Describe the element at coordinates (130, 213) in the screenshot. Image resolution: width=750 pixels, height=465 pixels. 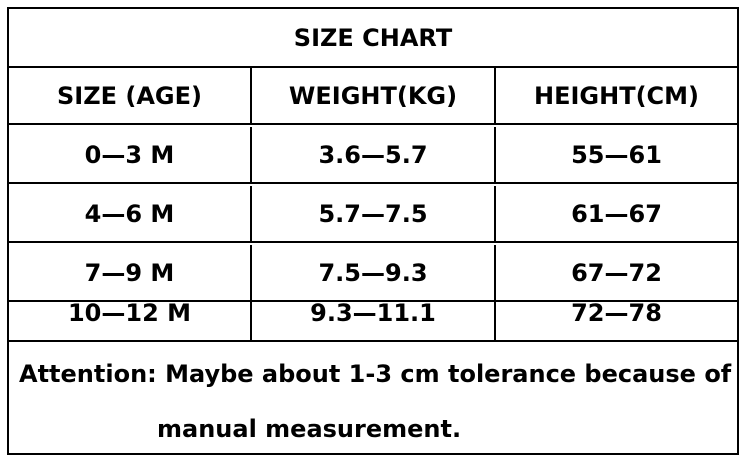
I see `cell-size: 4—6 M` at that location.